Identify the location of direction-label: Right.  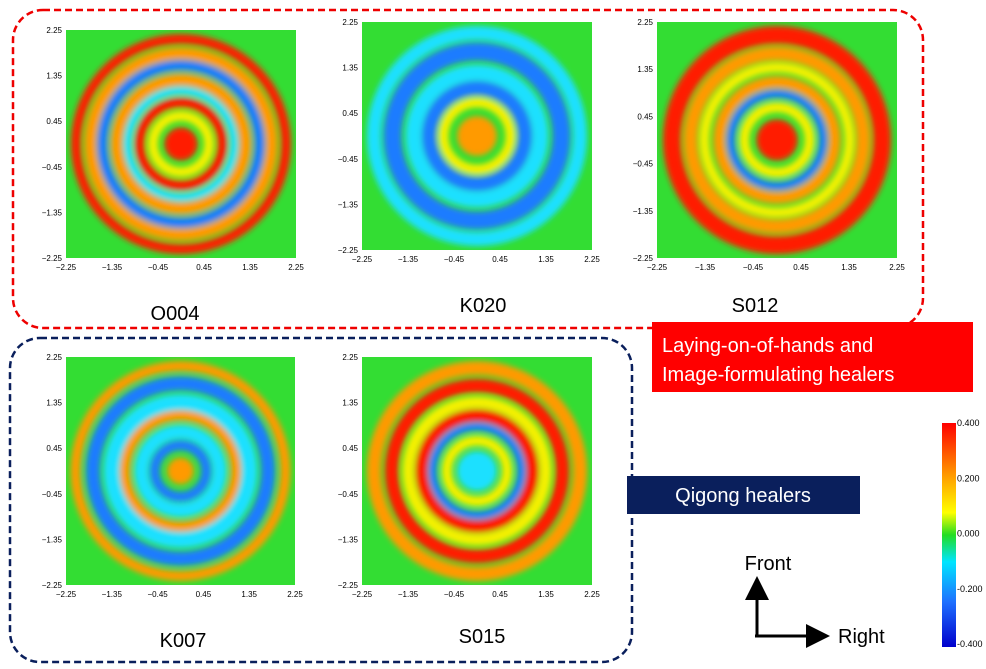
(861, 637).